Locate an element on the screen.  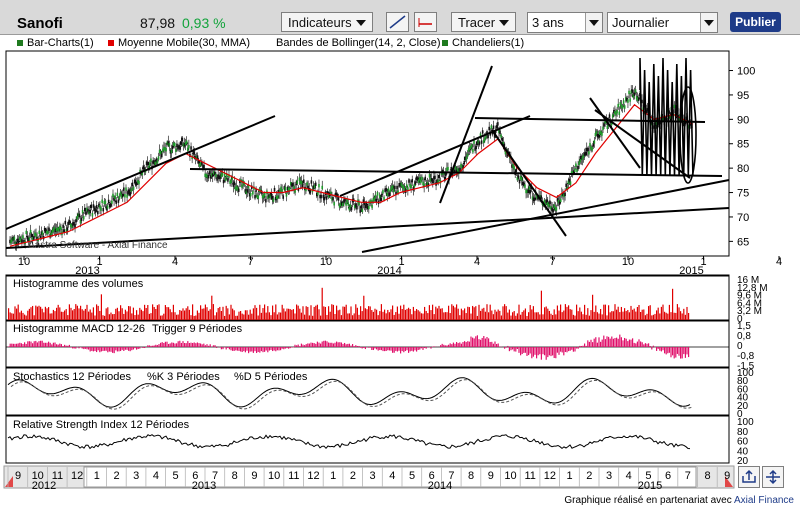
interval-value: Journalier is located at coordinates (641, 22).